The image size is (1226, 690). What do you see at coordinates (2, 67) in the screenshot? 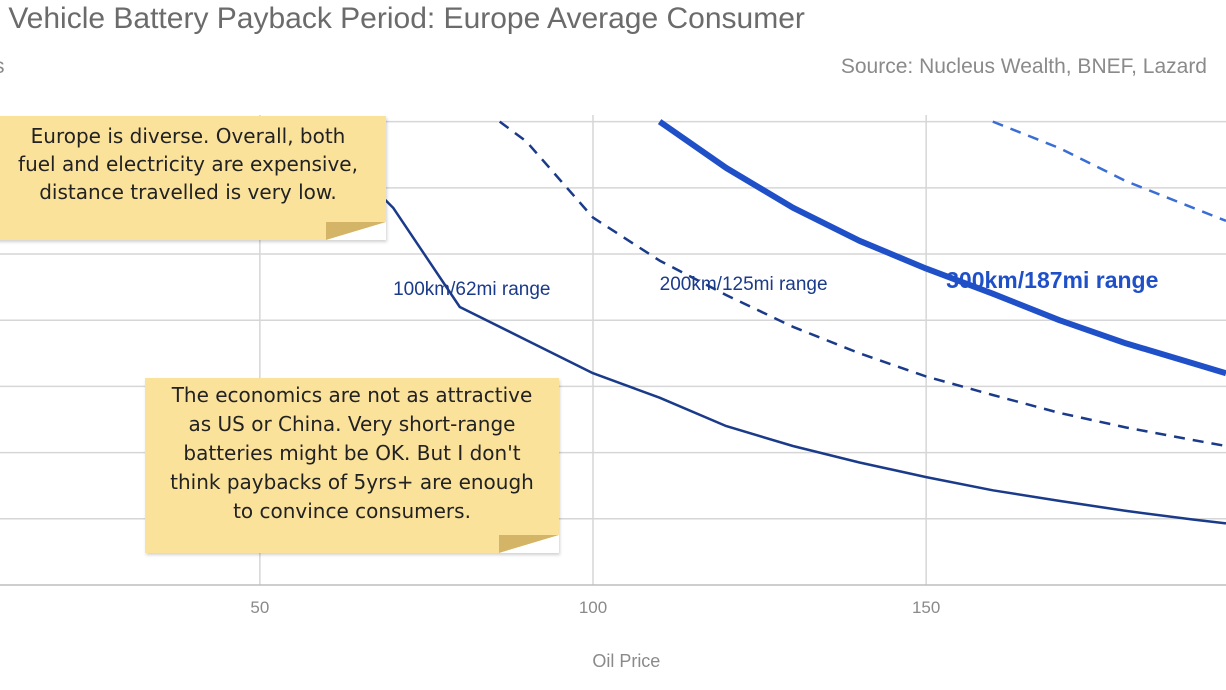
I see `y-axis-label-fragment: s` at bounding box center [2, 67].